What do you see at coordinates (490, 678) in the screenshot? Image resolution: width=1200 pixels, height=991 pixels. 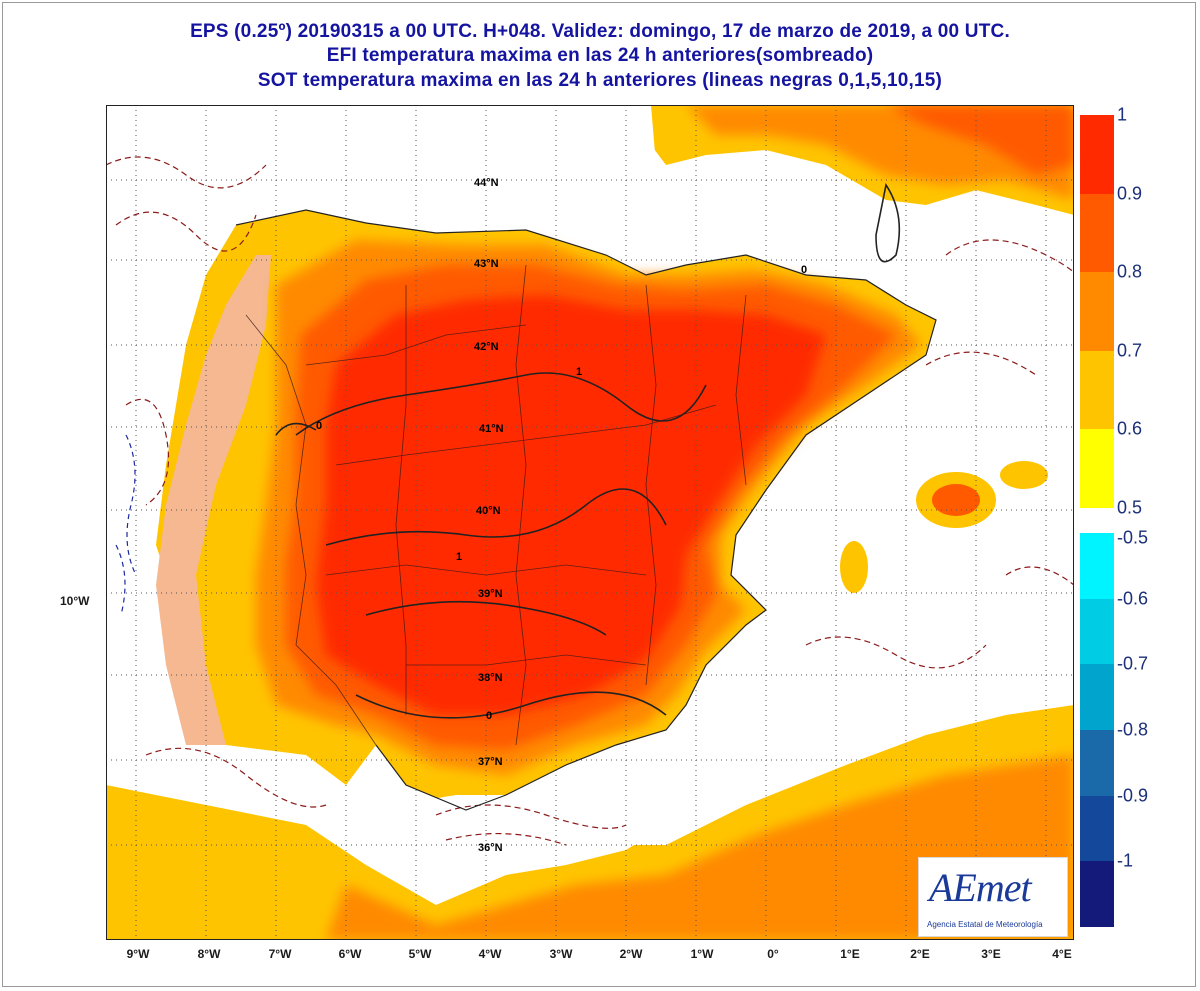 I see `lat-label-38: 38°N` at bounding box center [490, 678].